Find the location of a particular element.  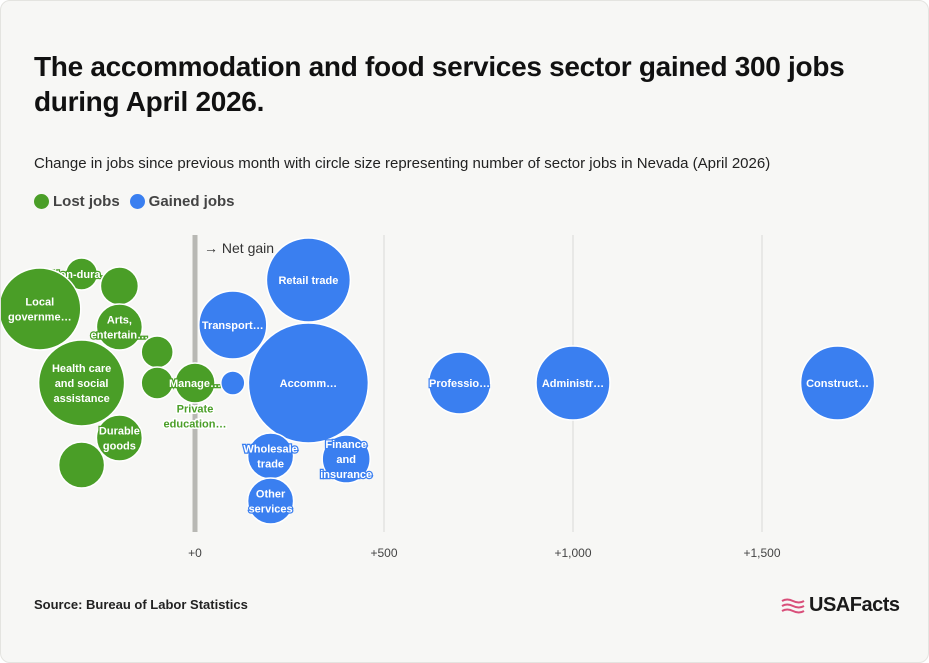

bubble-label: Durable goods is located at coordinates (119, 439).